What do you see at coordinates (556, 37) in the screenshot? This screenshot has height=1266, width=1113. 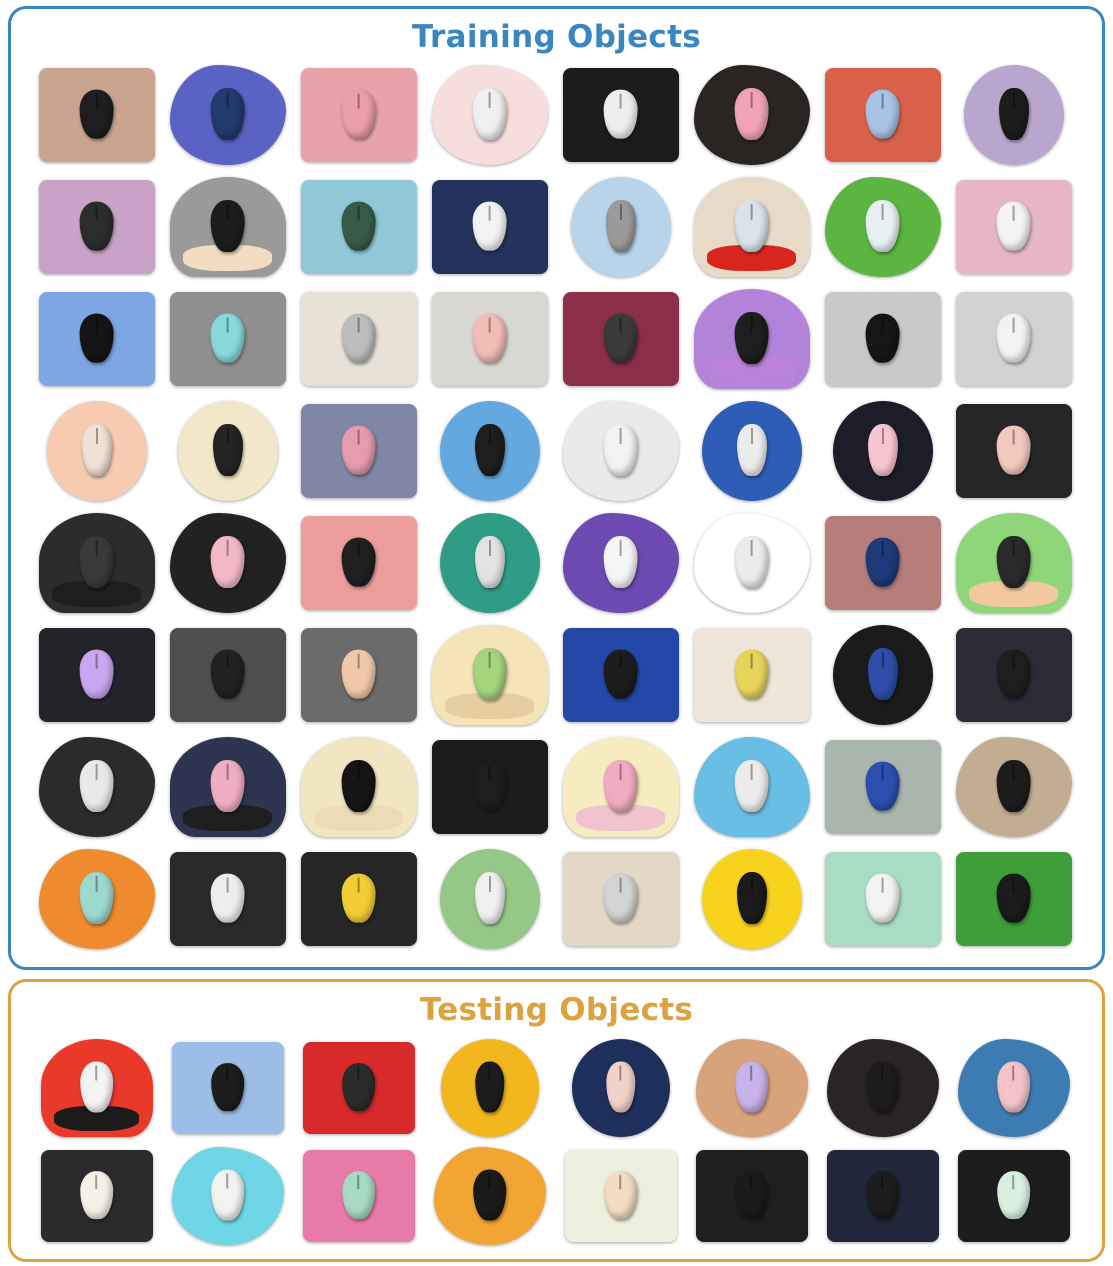 I see `training-objects-title: Training Objects` at bounding box center [556, 37].